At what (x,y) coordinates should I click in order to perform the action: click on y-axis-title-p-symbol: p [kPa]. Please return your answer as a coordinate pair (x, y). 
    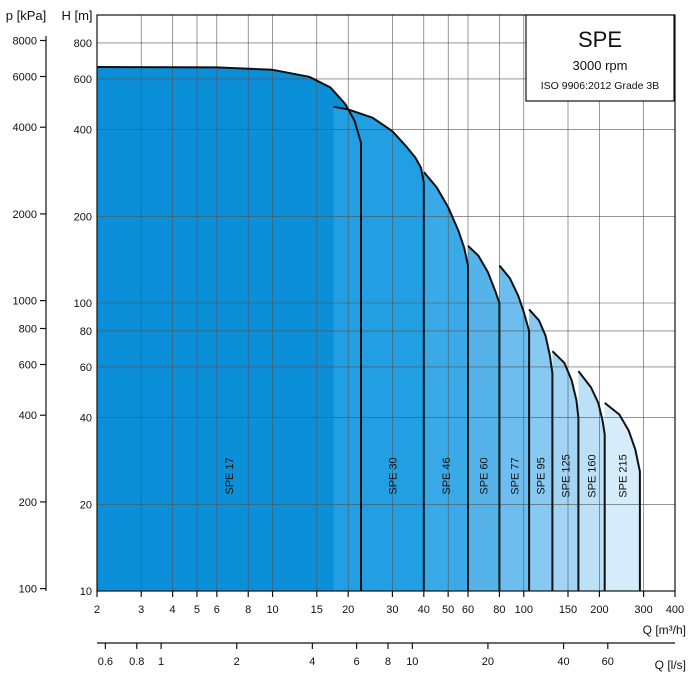
    Looking at the image, I should click on (26, 15).